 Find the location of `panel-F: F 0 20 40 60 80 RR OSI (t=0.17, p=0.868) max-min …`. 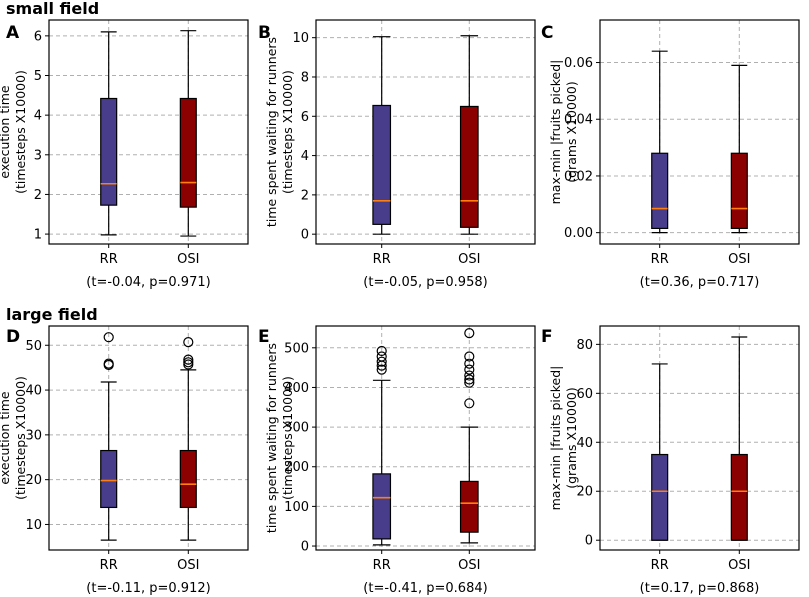

panel-F: F 0 20 40 60 80 RR OSI (t=0.17, p=0.868) max-min … is located at coordinates (670, 460).